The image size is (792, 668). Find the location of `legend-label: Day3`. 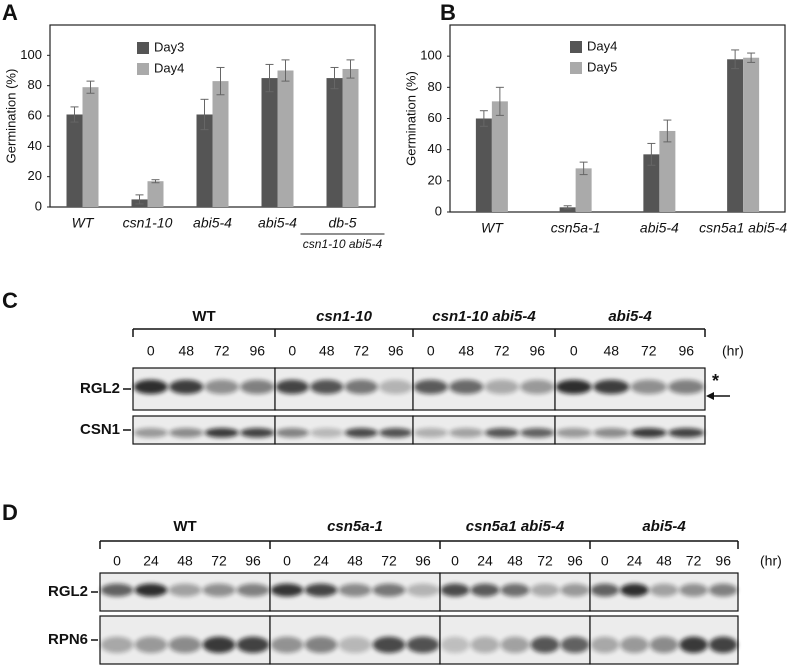

legend-label: Day3 is located at coordinates (169, 46).